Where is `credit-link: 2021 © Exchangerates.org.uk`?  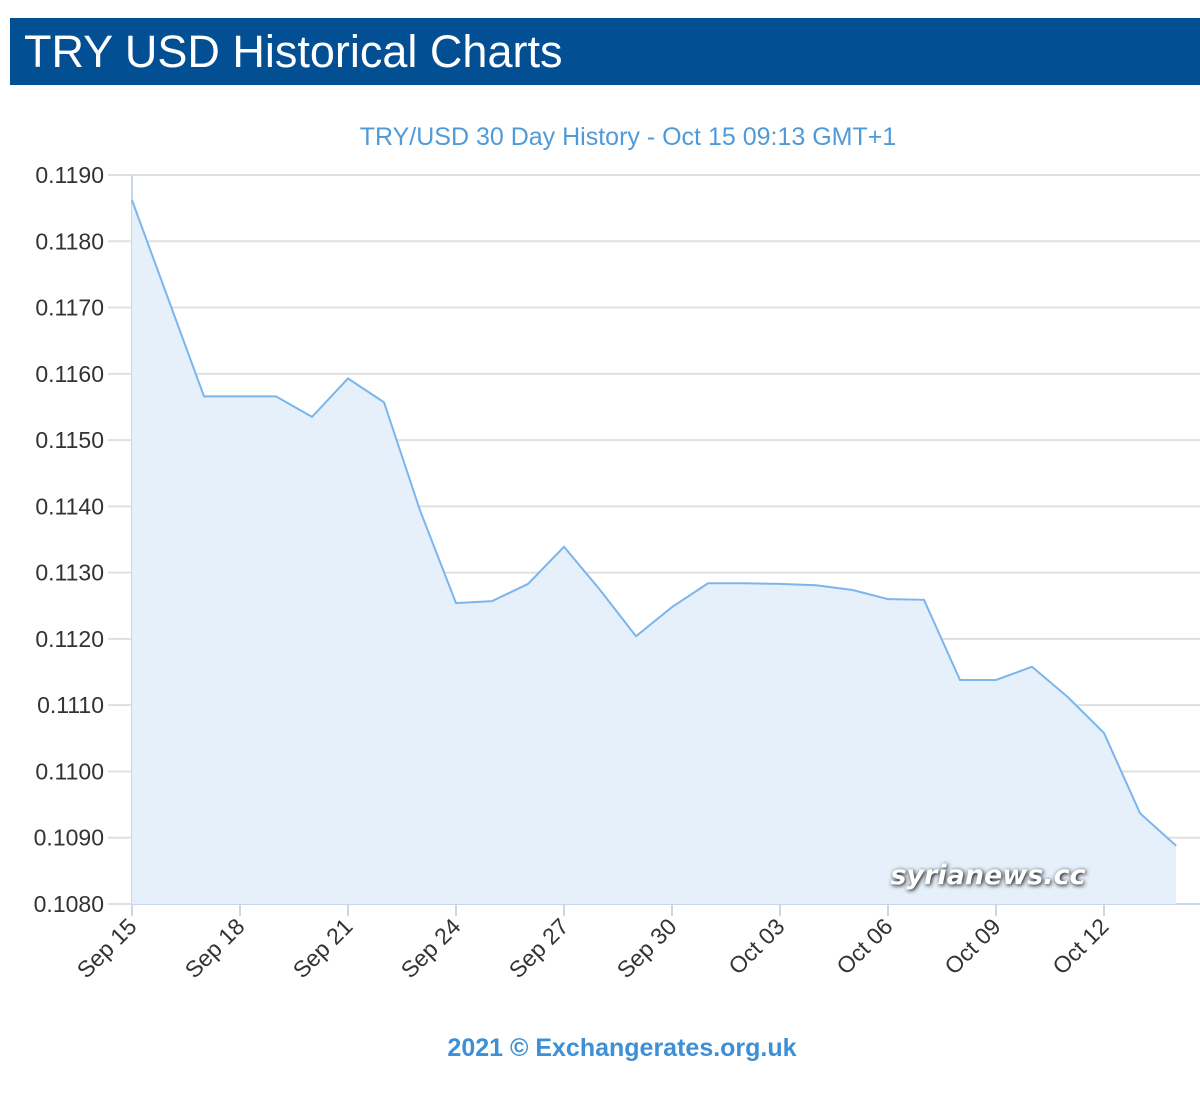
credit-link: 2021 © Exchangerates.org.uk is located at coordinates (621, 1048).